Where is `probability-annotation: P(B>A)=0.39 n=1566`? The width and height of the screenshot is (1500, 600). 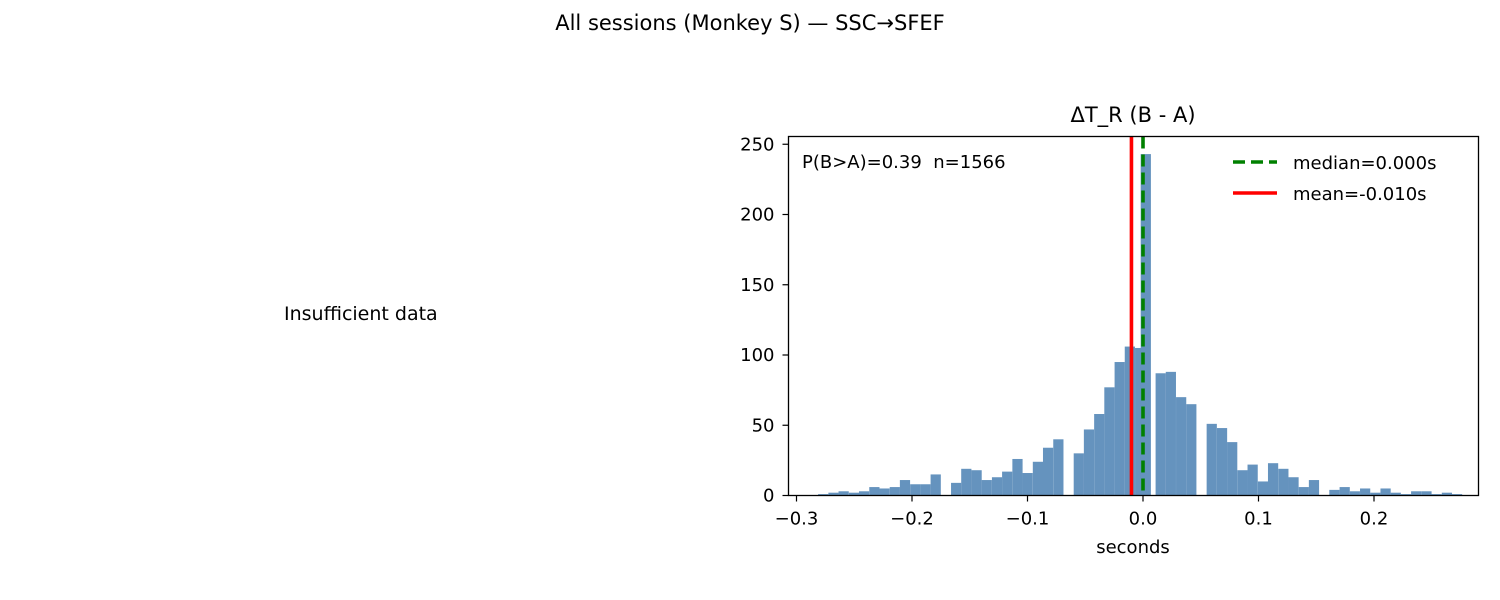
probability-annotation: P(B>A)=0.39 n=1566 is located at coordinates (904, 162).